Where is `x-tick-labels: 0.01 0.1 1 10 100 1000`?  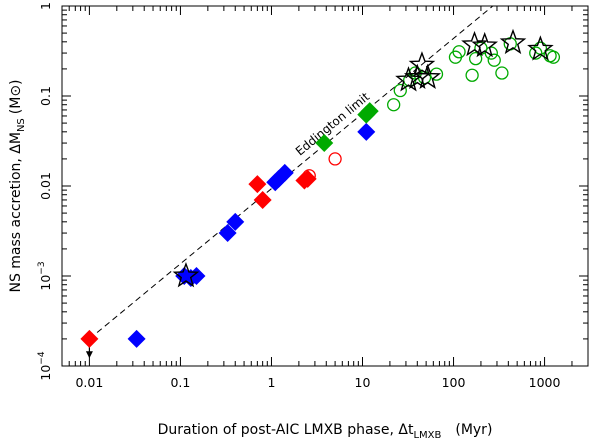
x-tick-labels: 0.01 0.1 1 10 100 1000 is located at coordinates (317, 382).